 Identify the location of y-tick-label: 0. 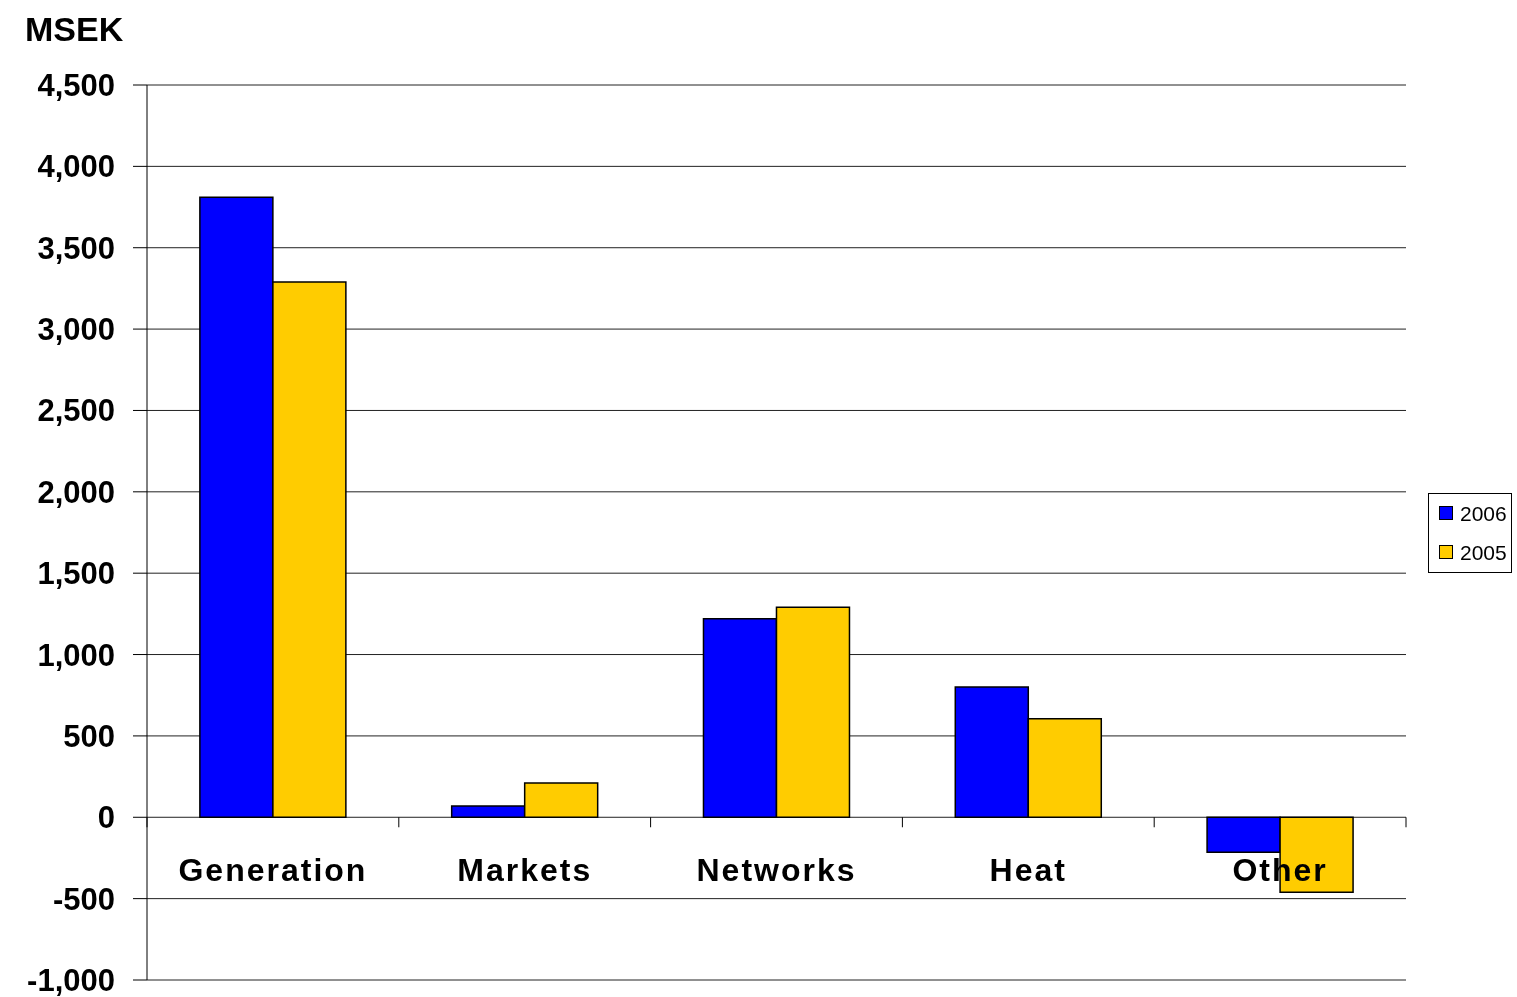
(106, 818).